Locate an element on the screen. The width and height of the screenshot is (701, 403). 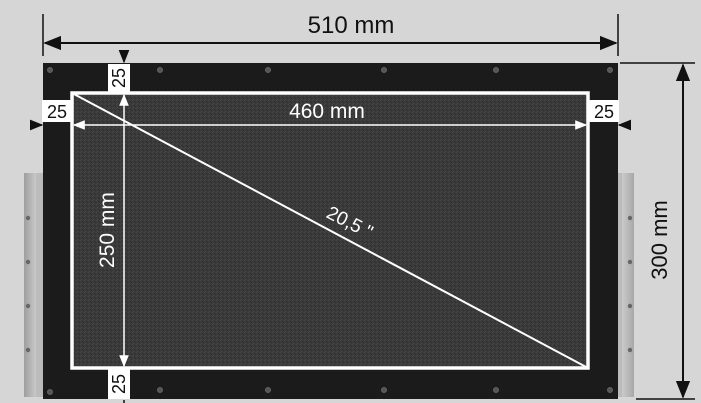
margin-left-label: 25 is located at coordinates (57, 112).